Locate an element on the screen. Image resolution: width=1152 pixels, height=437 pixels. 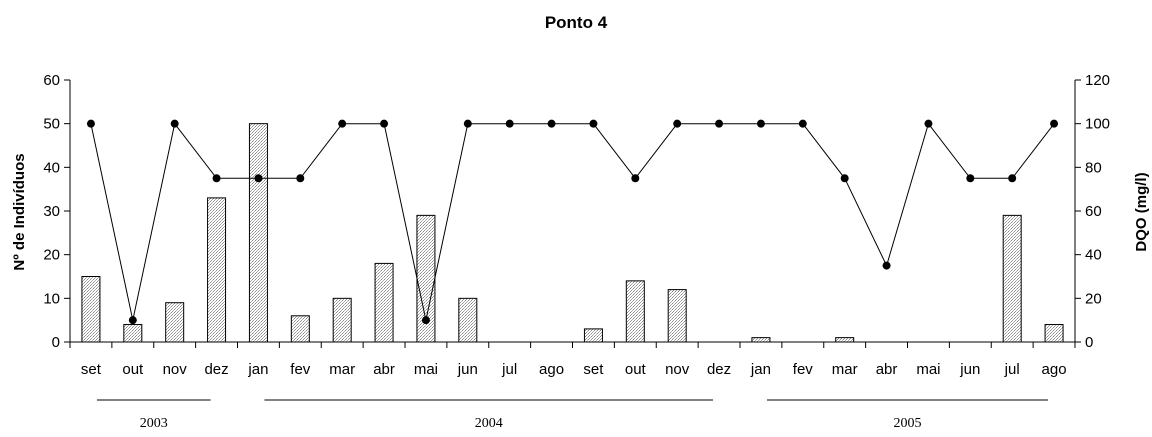
y-left-tick-label: 10 is located at coordinates (51, 298).